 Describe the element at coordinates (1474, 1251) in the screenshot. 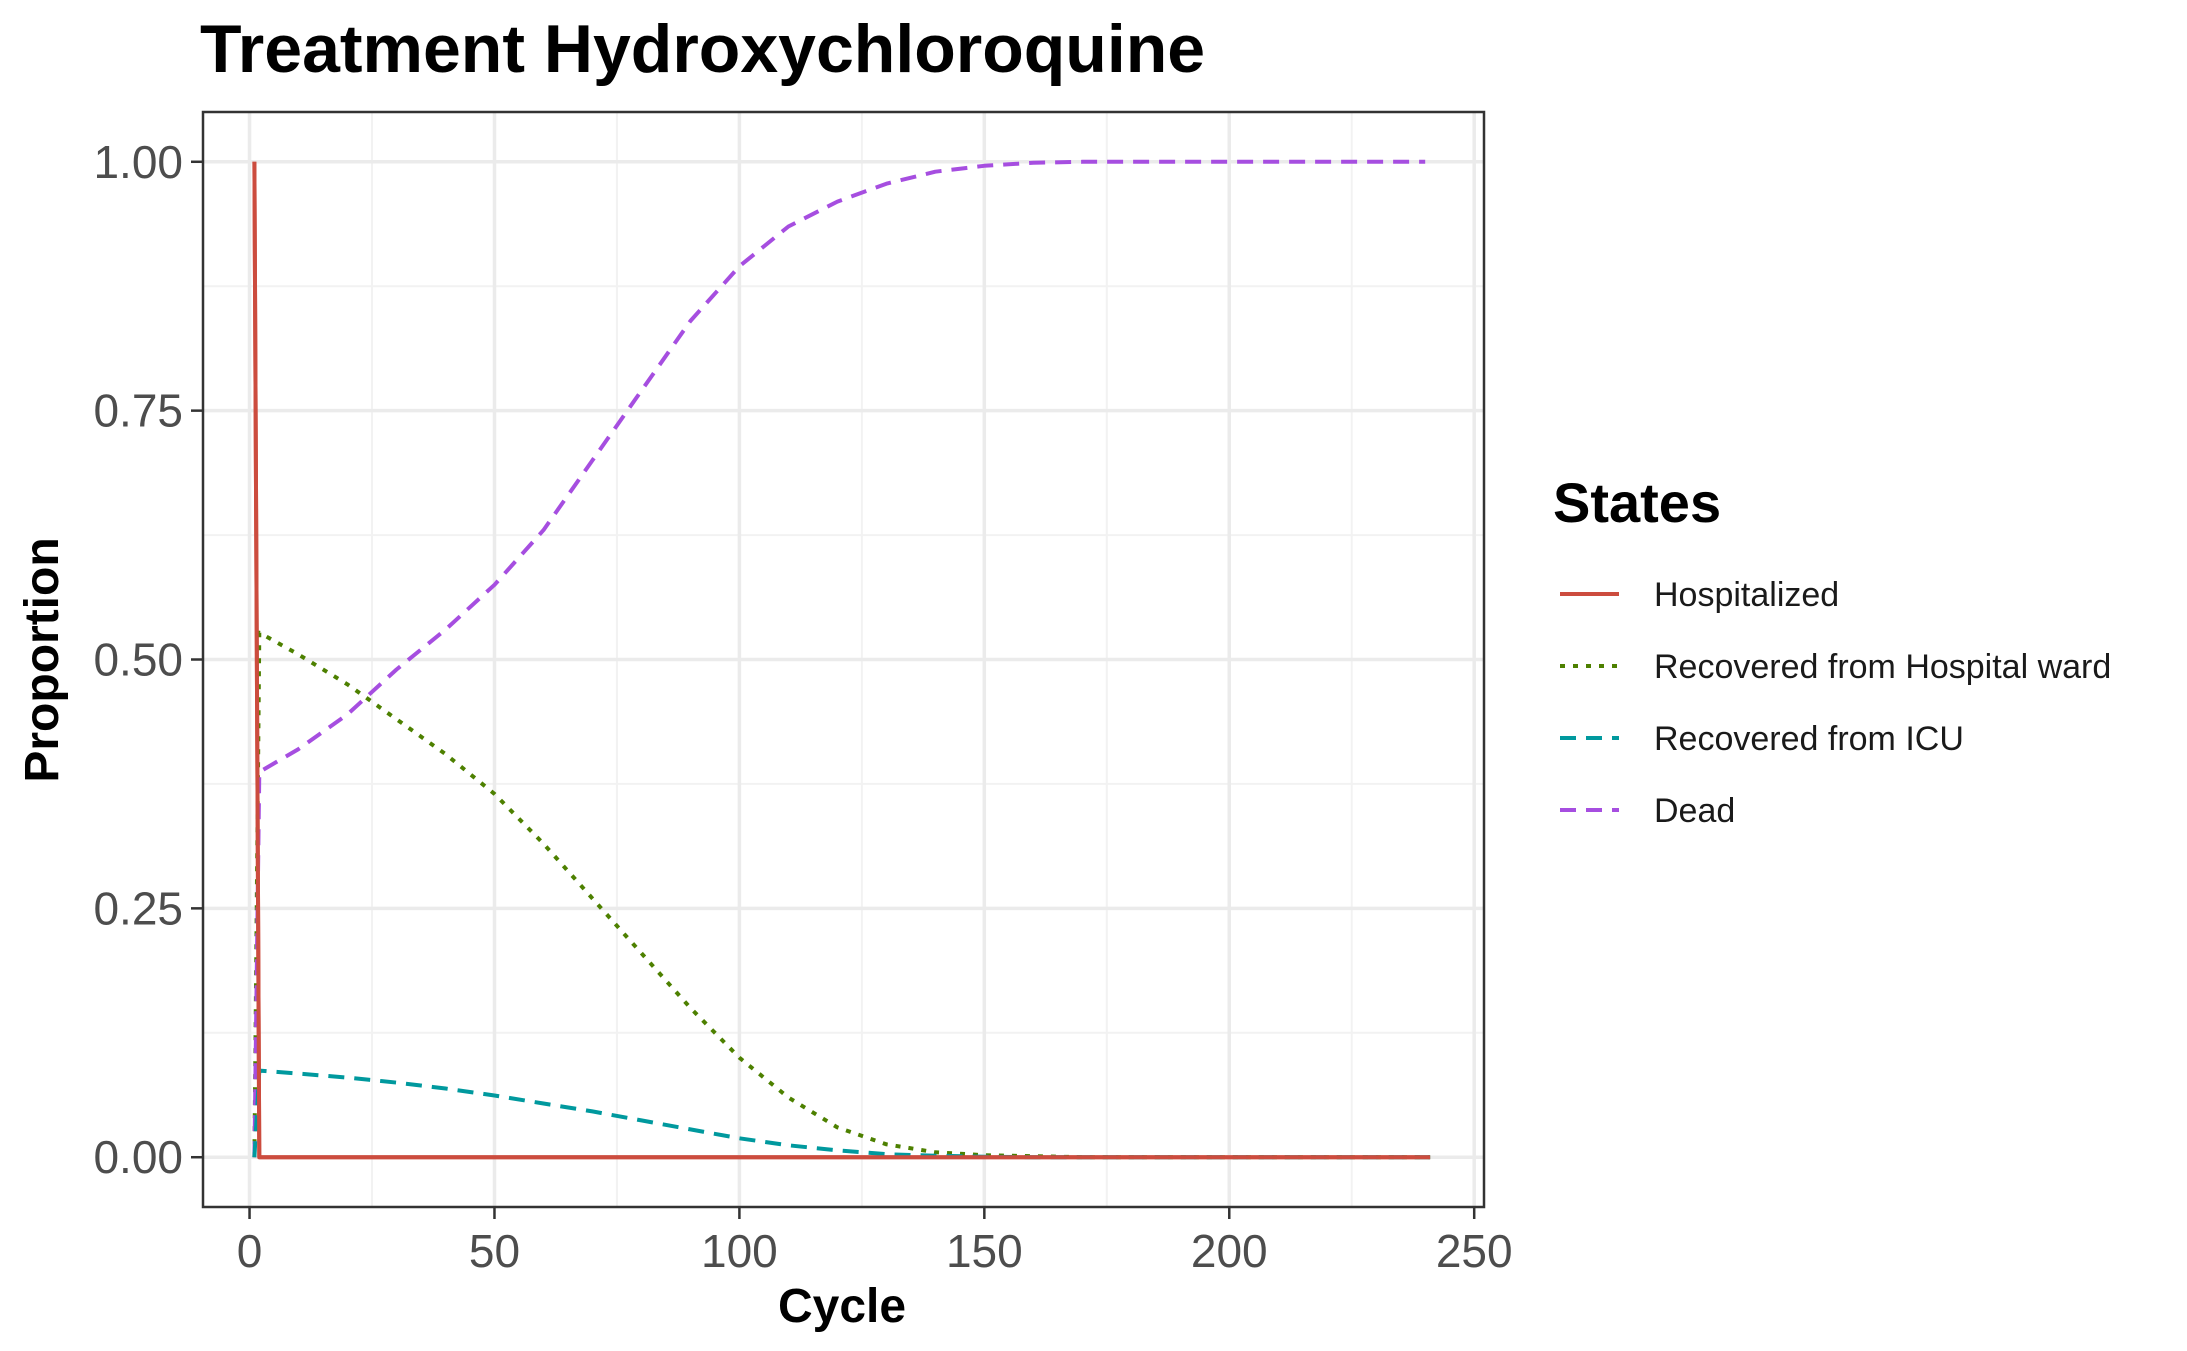

I see `x-tick-label: 250` at that location.